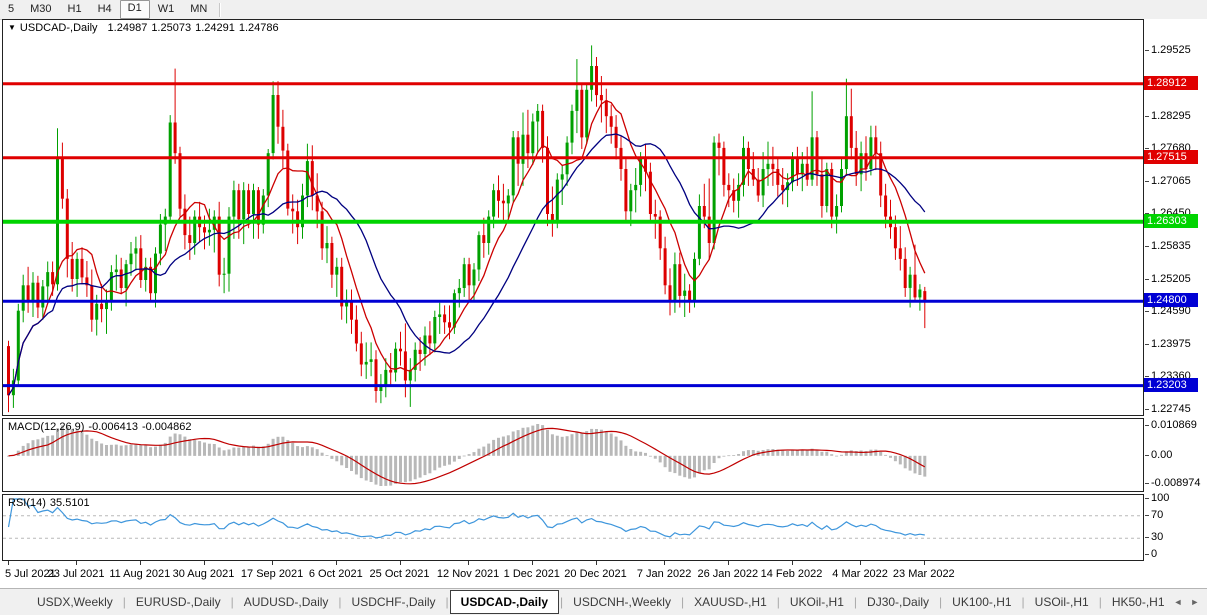 This screenshot has width=1207, height=615. Describe the element at coordinates (1187, 602) in the screenshot. I see `tab-scroll-arrows: ◄ ►` at that location.